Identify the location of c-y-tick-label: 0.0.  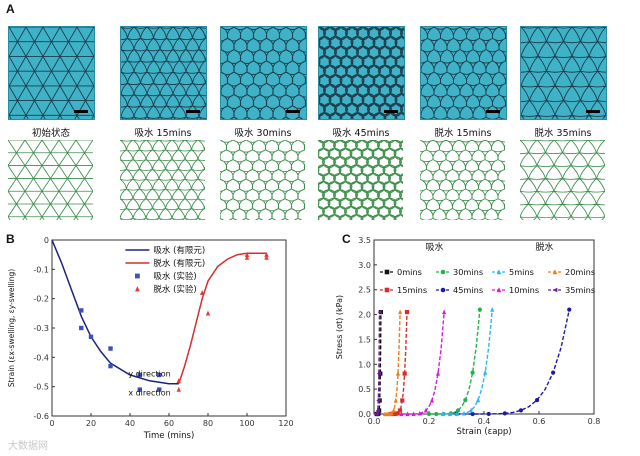
(364, 414).